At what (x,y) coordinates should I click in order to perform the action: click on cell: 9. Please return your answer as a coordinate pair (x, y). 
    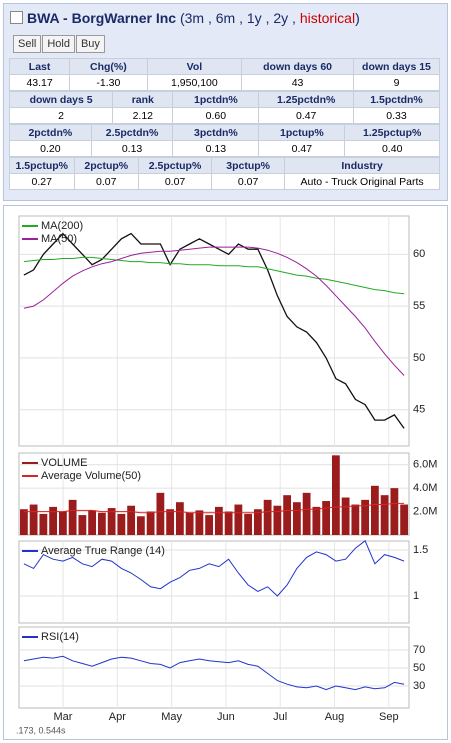
    Looking at the image, I should click on (396, 82).